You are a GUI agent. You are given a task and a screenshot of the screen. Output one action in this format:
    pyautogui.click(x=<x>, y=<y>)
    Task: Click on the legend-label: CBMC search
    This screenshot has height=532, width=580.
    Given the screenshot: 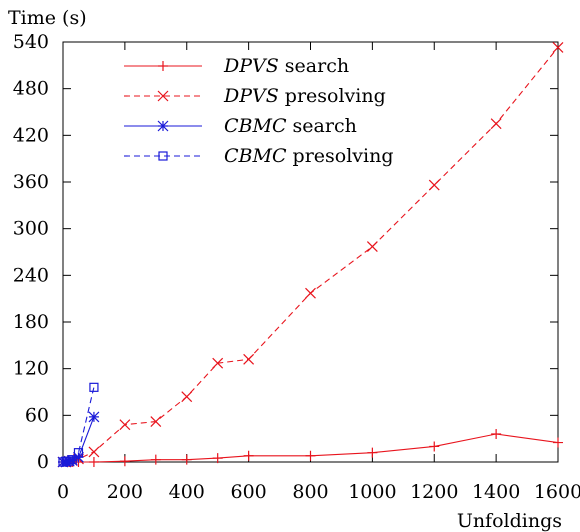 What is the action you would take?
    pyautogui.click(x=290, y=126)
    